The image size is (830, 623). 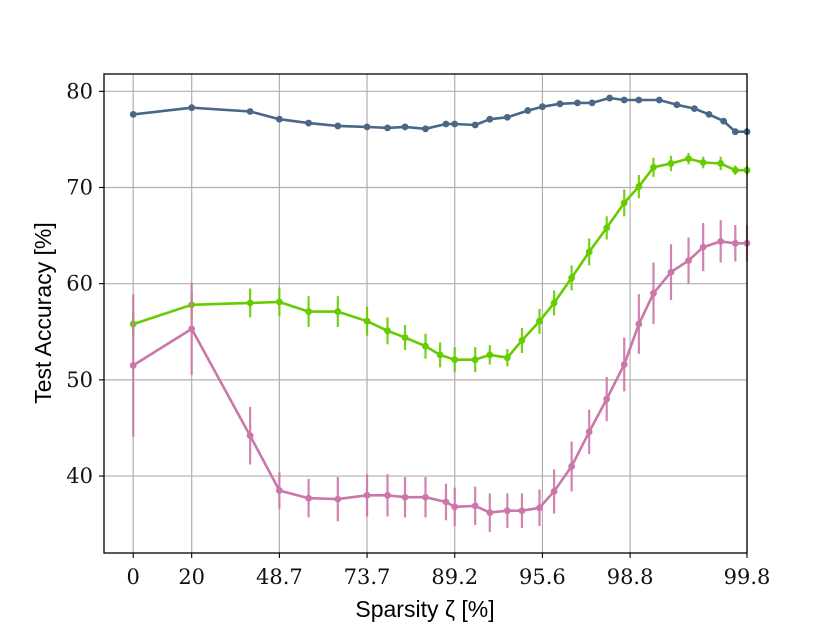 I want to click on x-tick-label: 73.7, so click(x=367, y=577).